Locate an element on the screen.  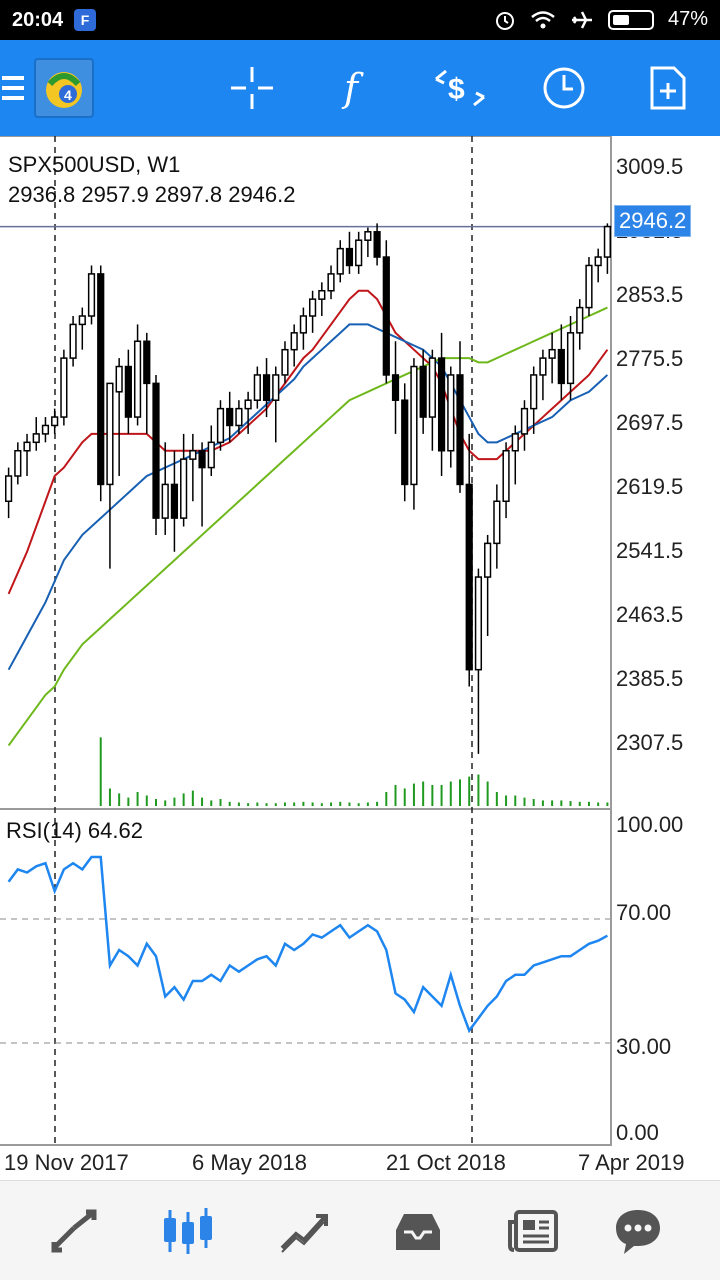
chat-tab-icon is located at coordinates (638, 1231).